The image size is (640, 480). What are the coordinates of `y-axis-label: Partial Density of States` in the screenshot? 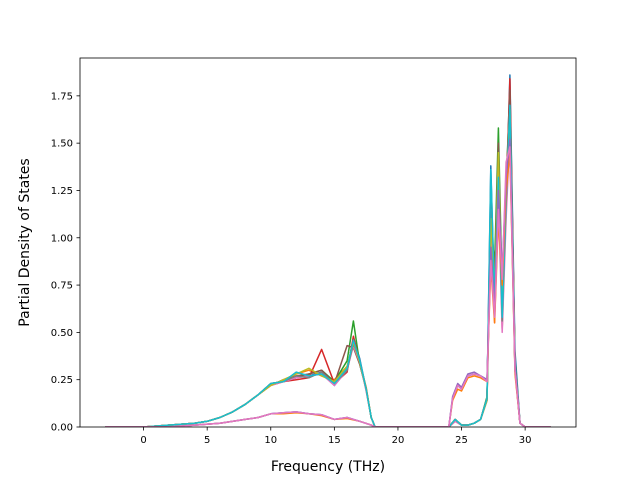 It's located at (25, 242).